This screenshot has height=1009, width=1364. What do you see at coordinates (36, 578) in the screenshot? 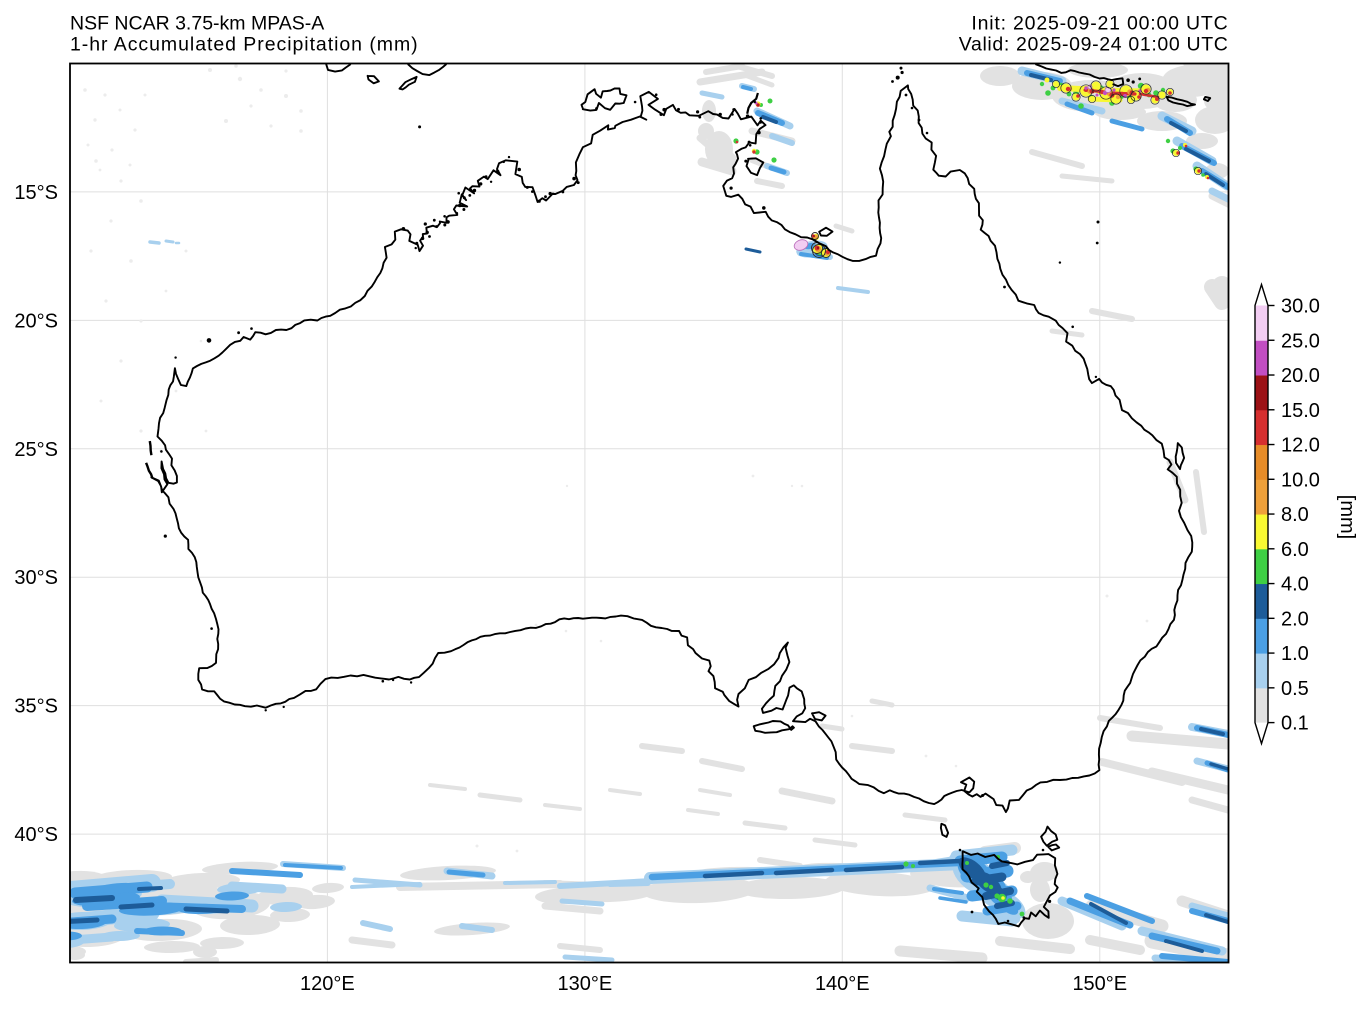
I see `svg-text: 30°S` at bounding box center [36, 578].